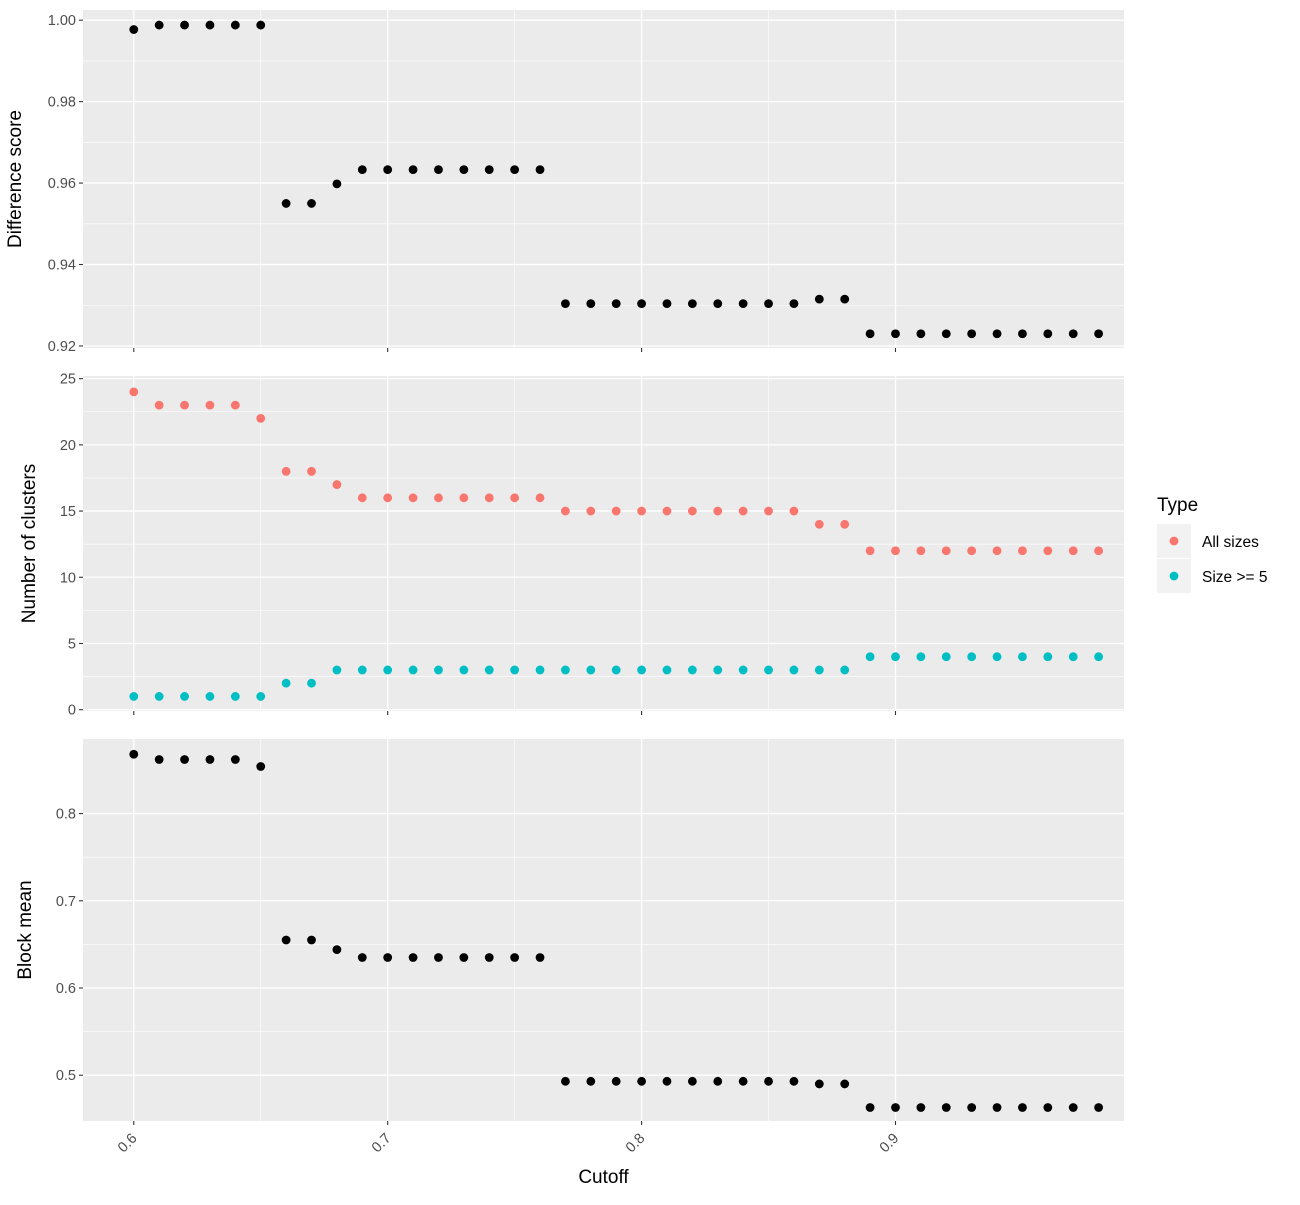 The width and height of the screenshot is (1300, 1205). I want to click on y-tick-label: 1.00, so click(62, 21).